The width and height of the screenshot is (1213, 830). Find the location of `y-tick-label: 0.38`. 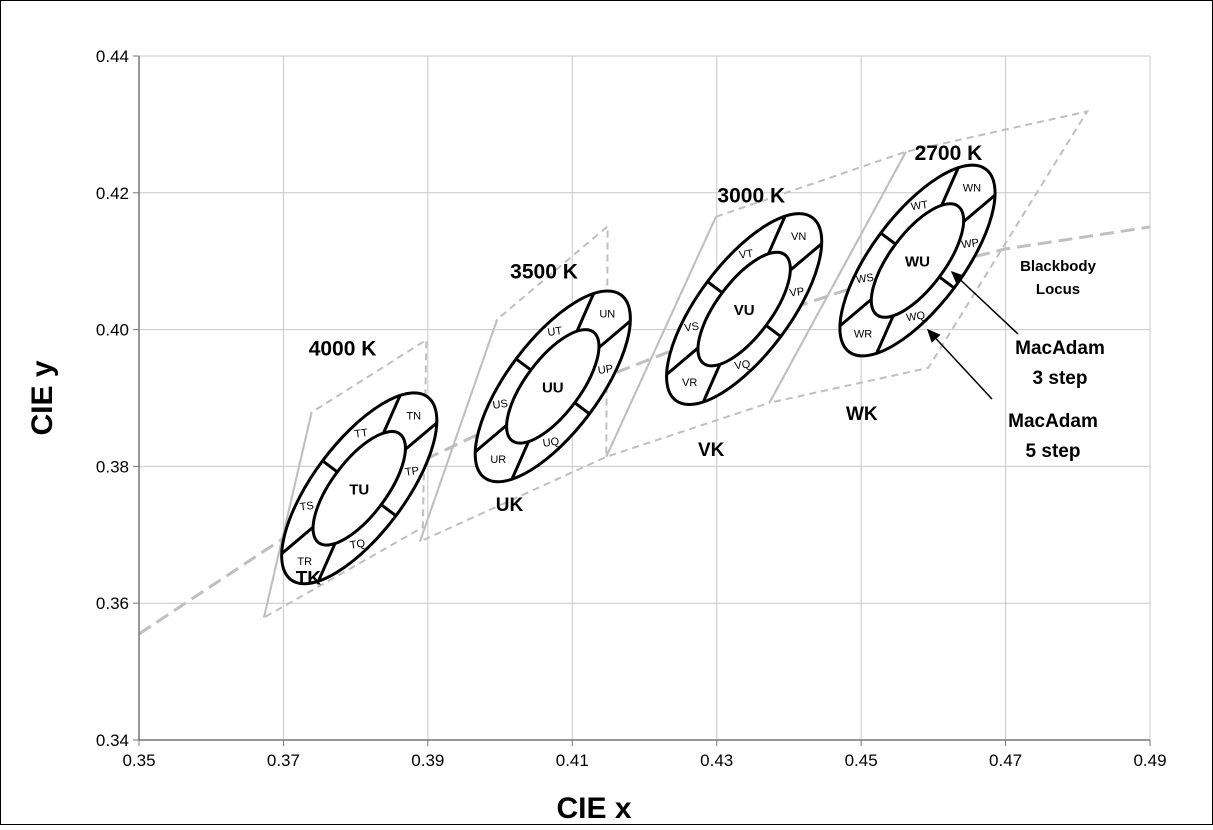

y-tick-label: 0.38 is located at coordinates (112, 466).